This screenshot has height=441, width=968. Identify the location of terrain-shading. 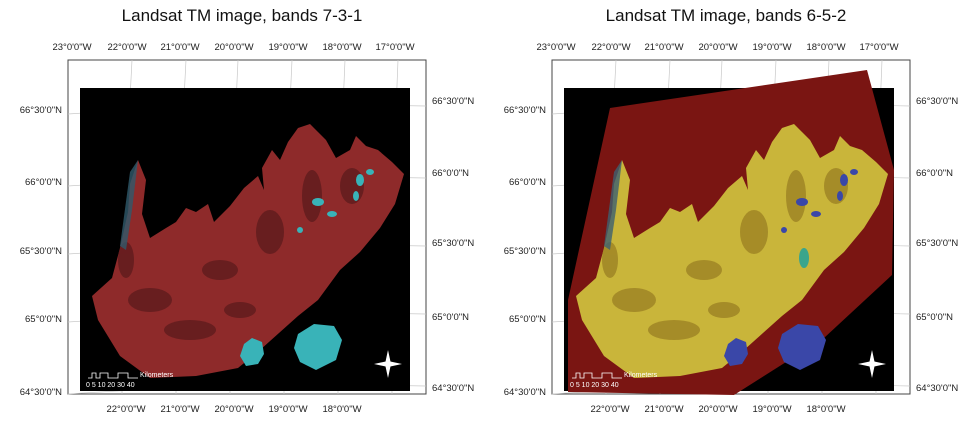
(241, 254).